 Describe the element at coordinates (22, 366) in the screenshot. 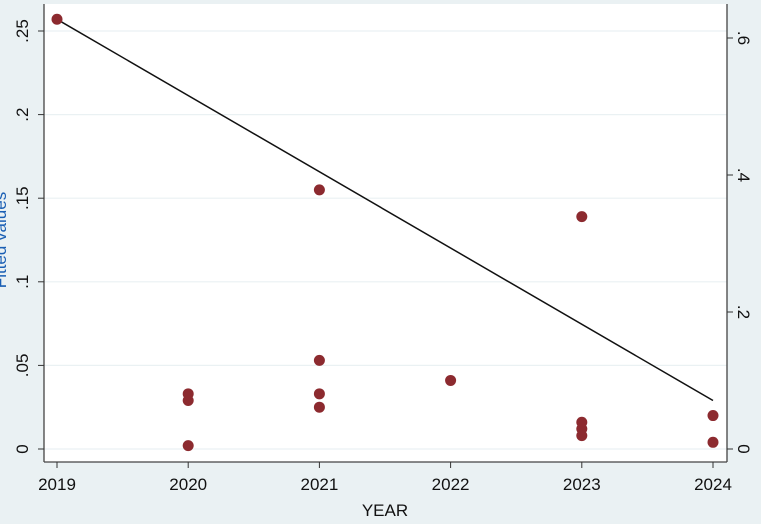

I see `y-left-tick-label: .05` at that location.